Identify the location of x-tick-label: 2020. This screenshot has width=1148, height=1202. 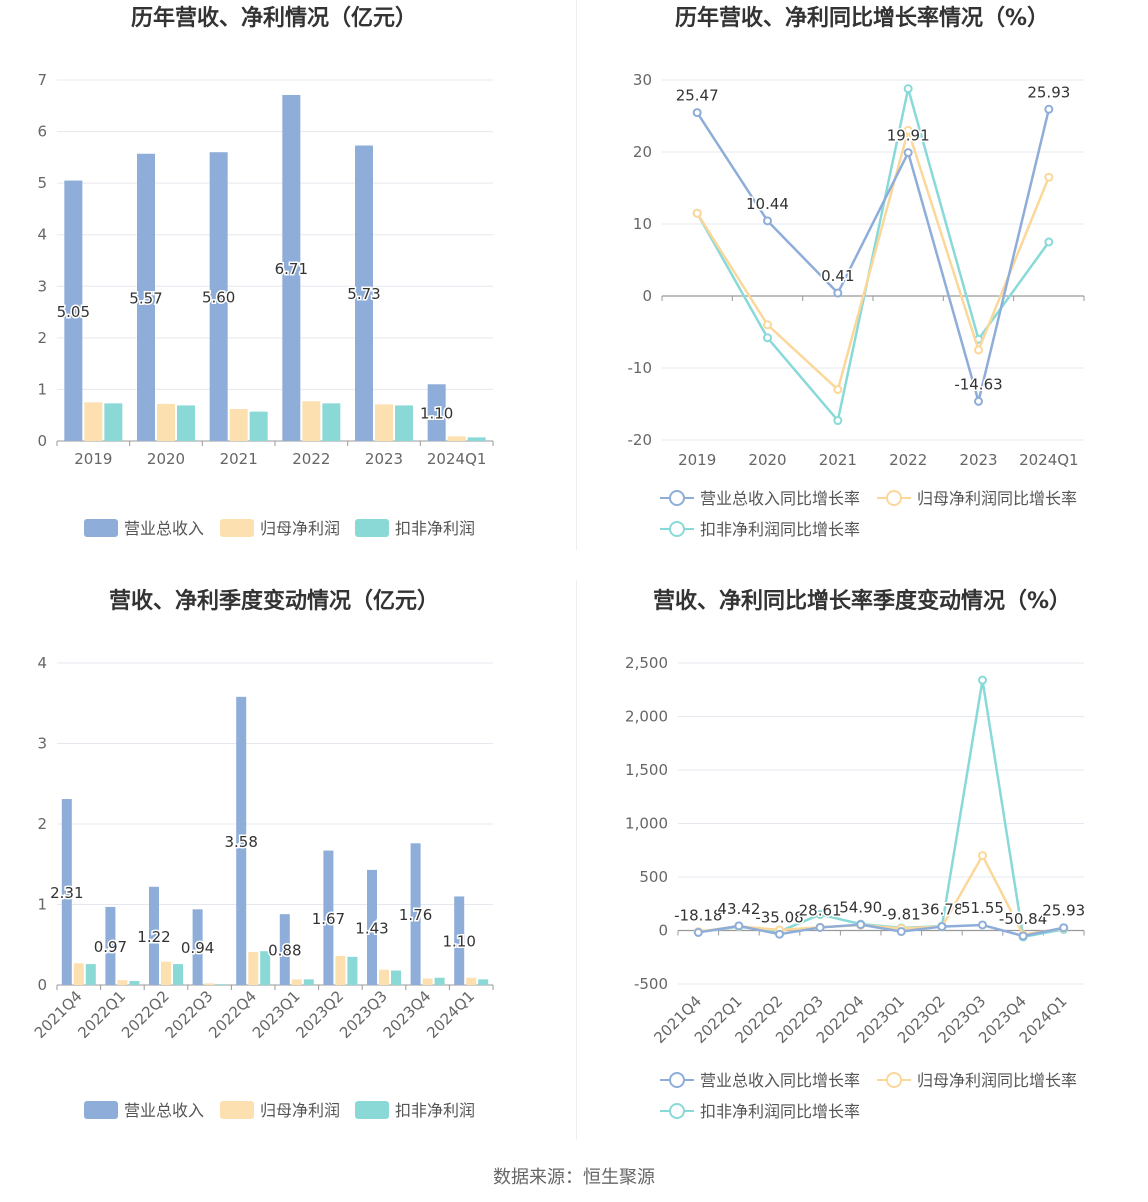
(767, 460).